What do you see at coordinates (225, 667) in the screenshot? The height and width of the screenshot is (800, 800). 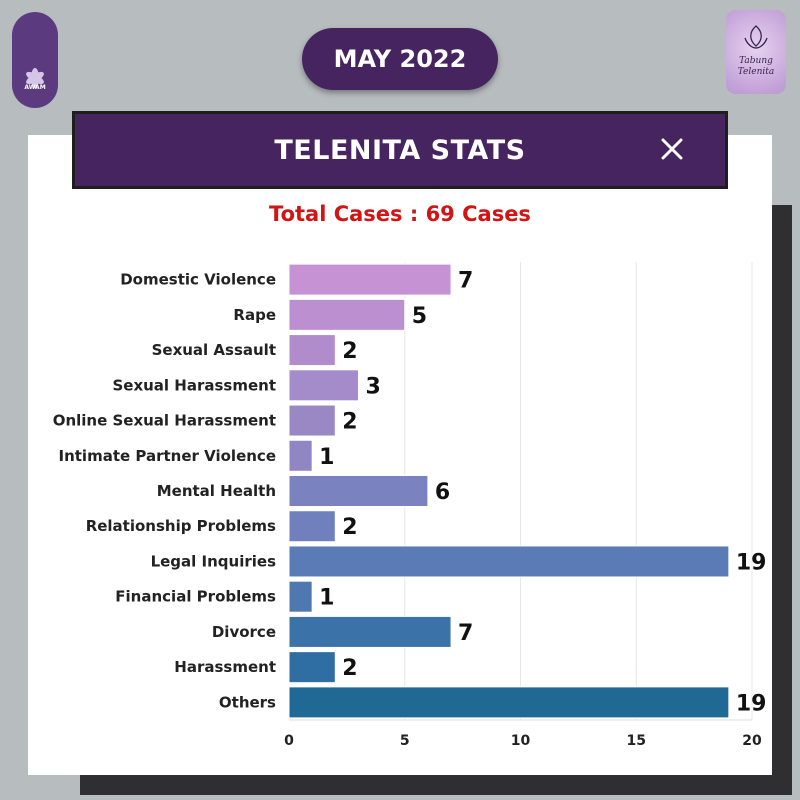 I see `category-label: Harassment` at bounding box center [225, 667].